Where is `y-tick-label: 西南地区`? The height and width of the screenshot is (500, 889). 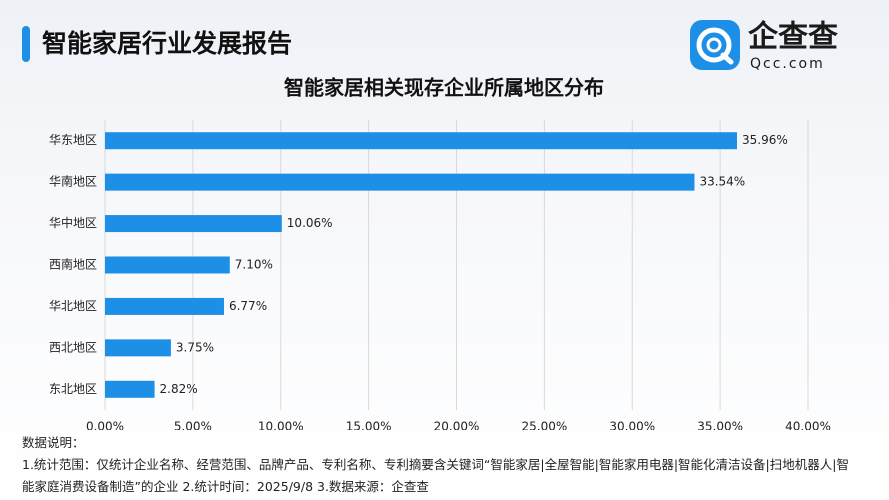
y-tick-label: 西南地区 is located at coordinates (73, 264).